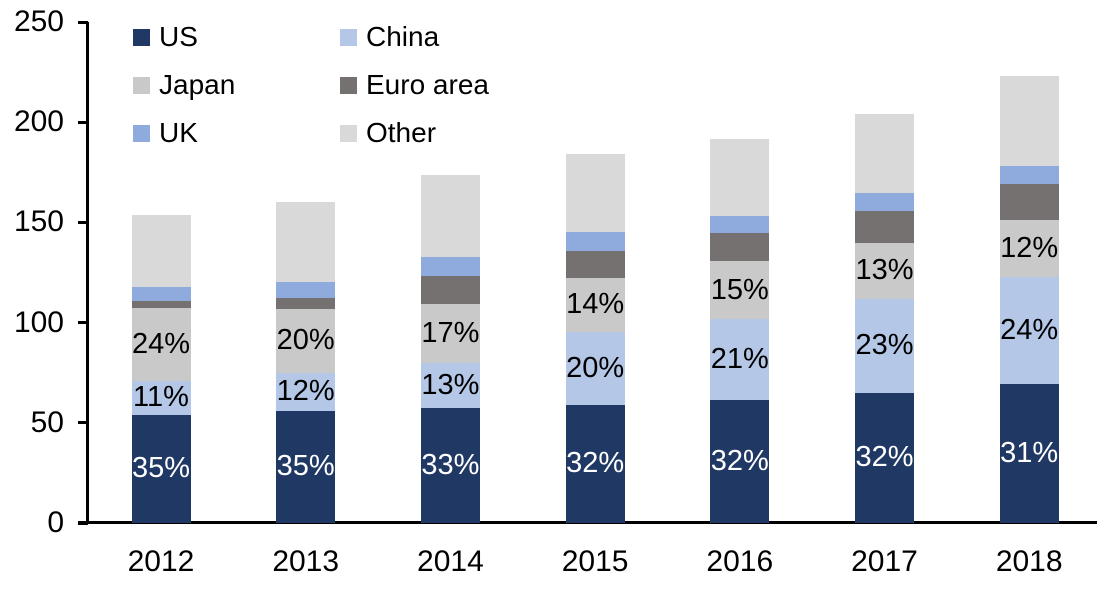 This screenshot has height=598, width=1102. I want to click on bar-segment-china-2012: 11%, so click(161, 397).